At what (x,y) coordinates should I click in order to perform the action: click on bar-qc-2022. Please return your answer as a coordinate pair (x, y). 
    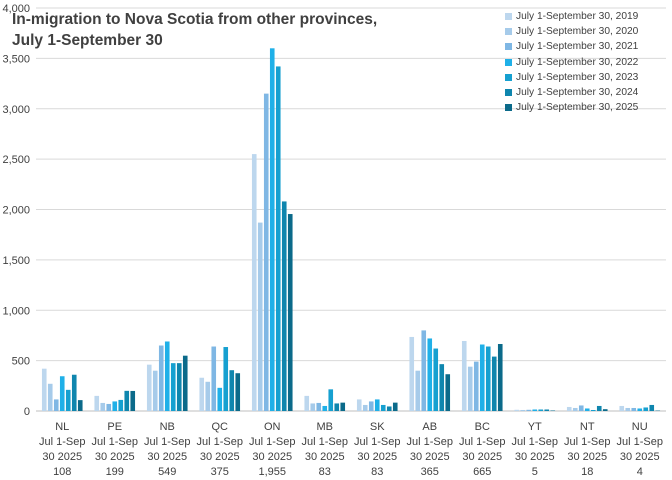
    Looking at the image, I should click on (220, 399).